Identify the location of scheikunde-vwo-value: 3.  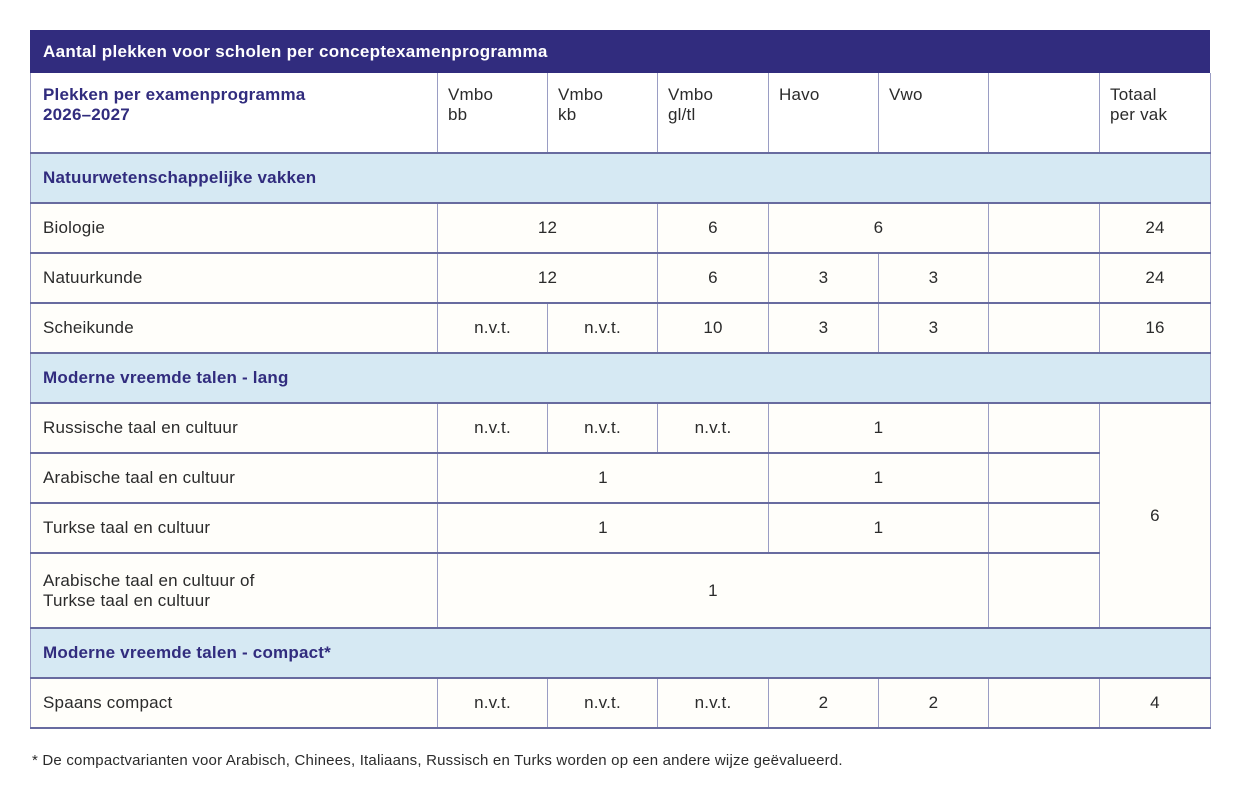
(933, 328).